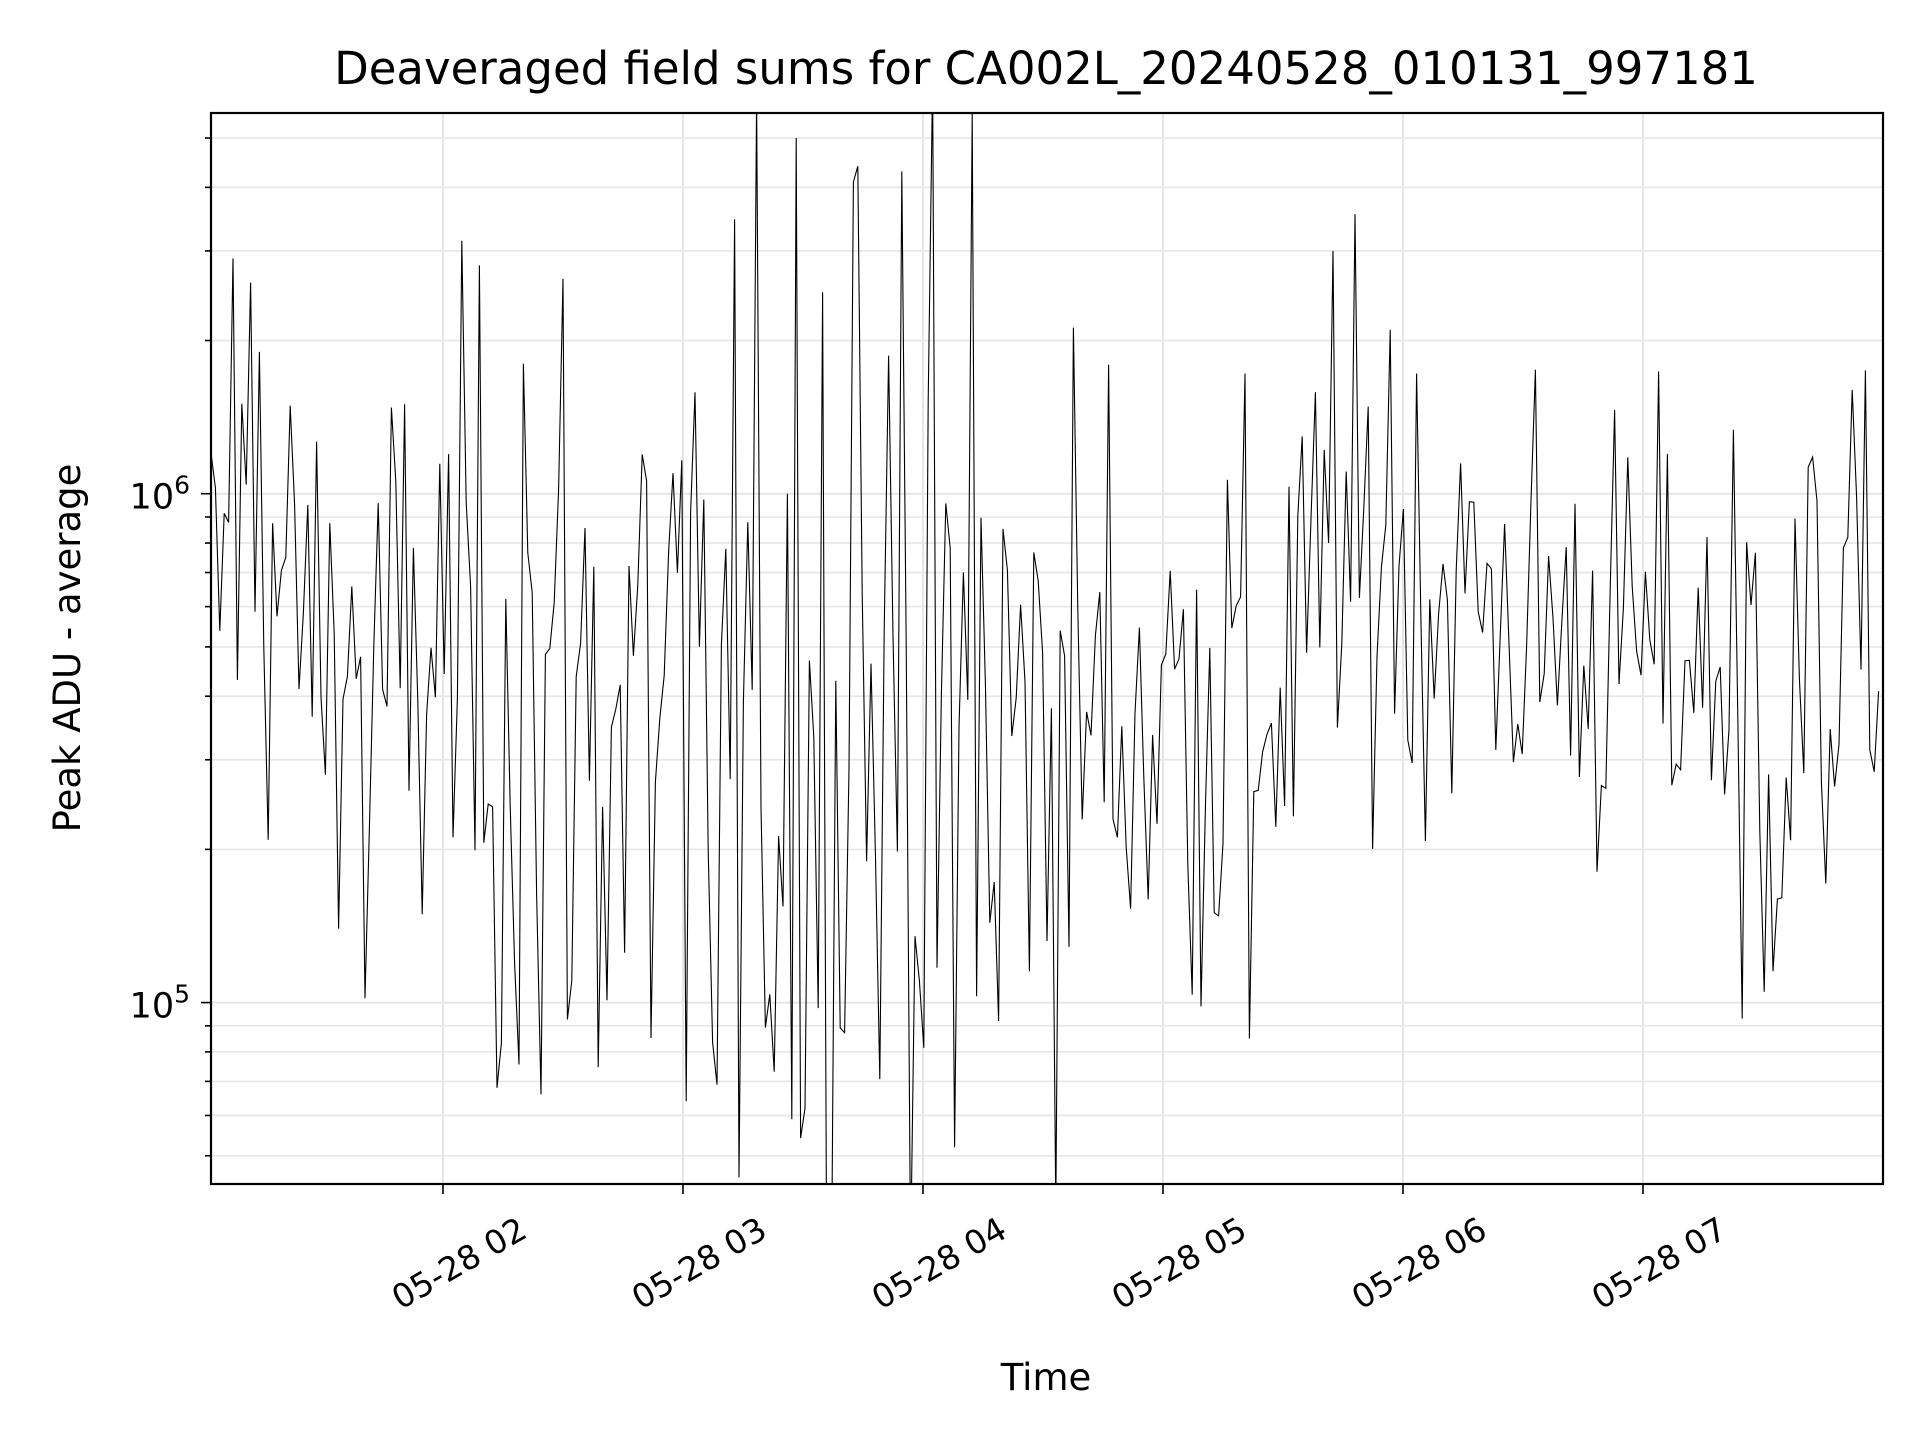 Image resolution: width=1920 pixels, height=1440 pixels. Describe the element at coordinates (160, 494) in the screenshot. I see `y-tick-label: 10⁶` at that location.